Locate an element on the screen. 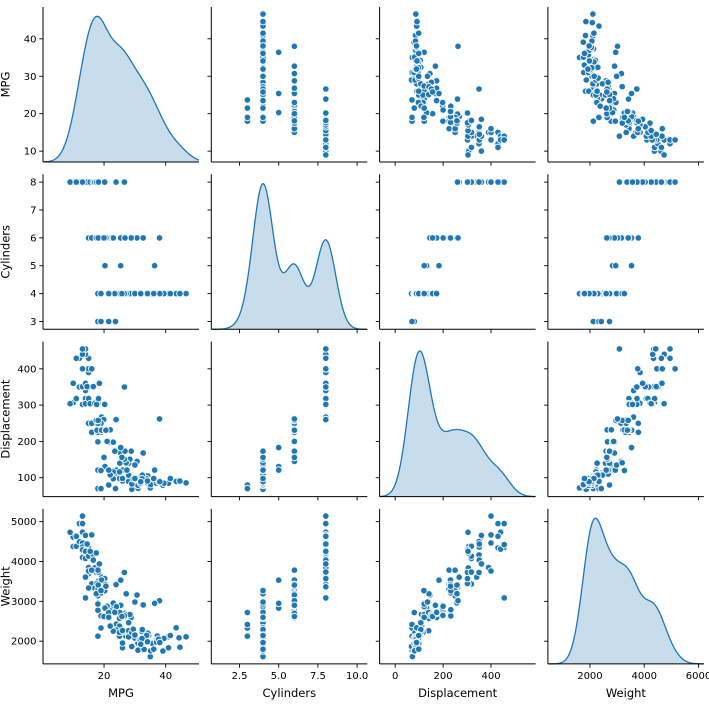 This screenshot has height=709, width=709. kde-curve is located at coordinates (121, 89).